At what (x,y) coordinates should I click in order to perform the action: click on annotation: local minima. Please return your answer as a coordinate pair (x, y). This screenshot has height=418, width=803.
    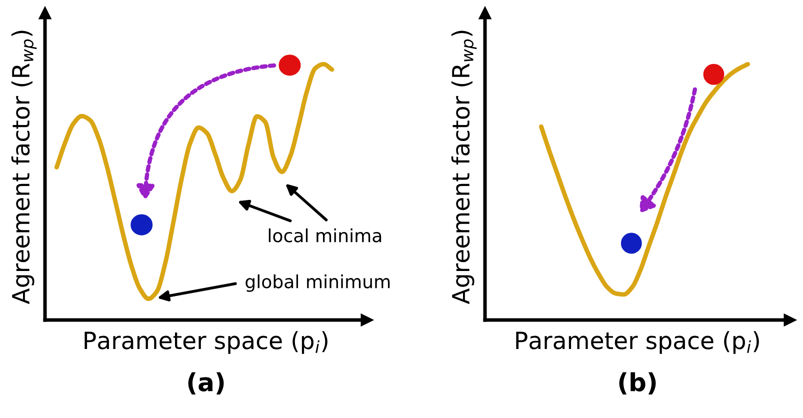
    Looking at the image, I should click on (325, 235).